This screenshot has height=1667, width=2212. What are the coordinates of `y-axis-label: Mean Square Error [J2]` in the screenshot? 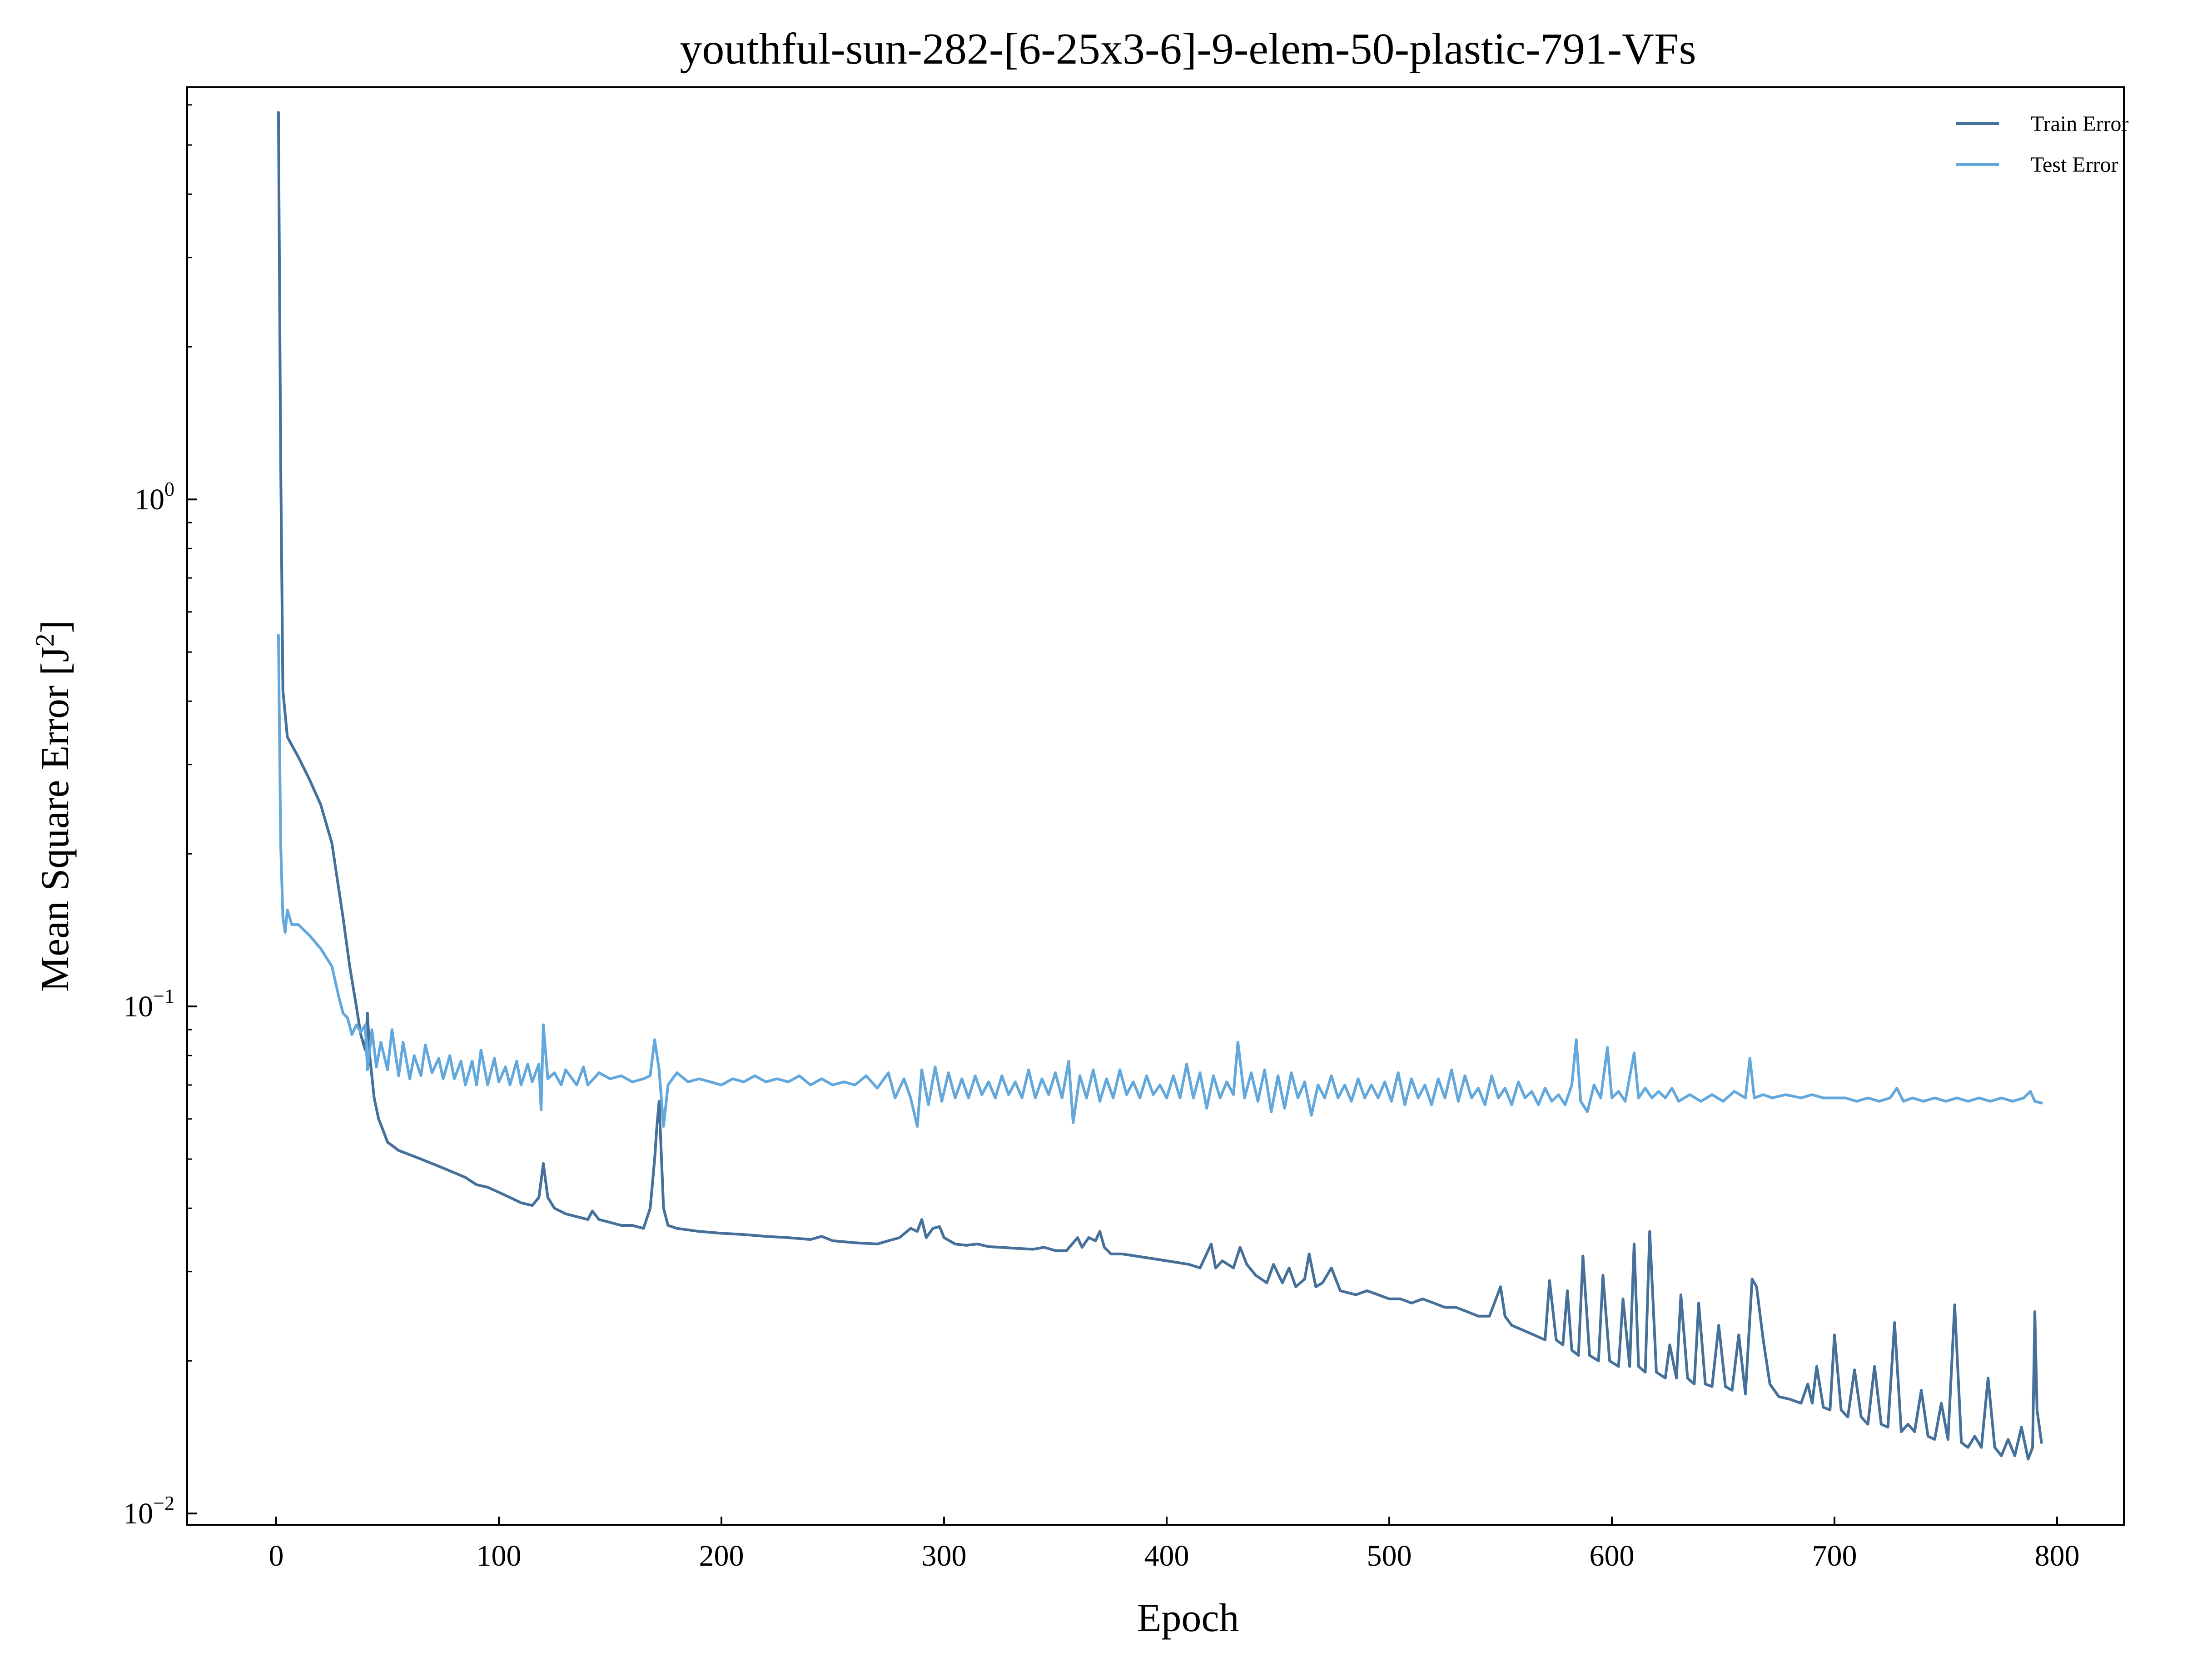 It's located at (54, 806).